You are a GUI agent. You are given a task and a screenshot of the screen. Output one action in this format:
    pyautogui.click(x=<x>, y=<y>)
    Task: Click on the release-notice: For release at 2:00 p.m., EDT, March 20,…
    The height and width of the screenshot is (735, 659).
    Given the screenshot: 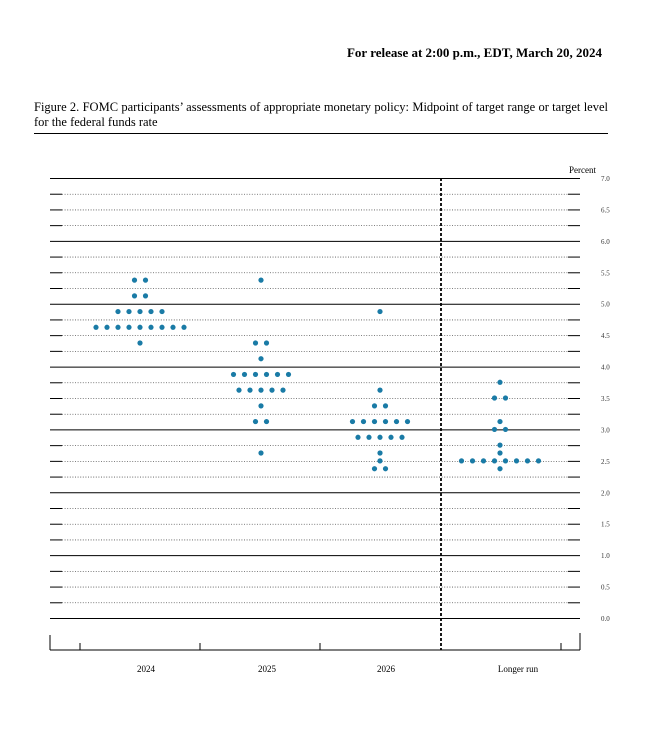 What is the action you would take?
    pyautogui.click(x=474, y=52)
    